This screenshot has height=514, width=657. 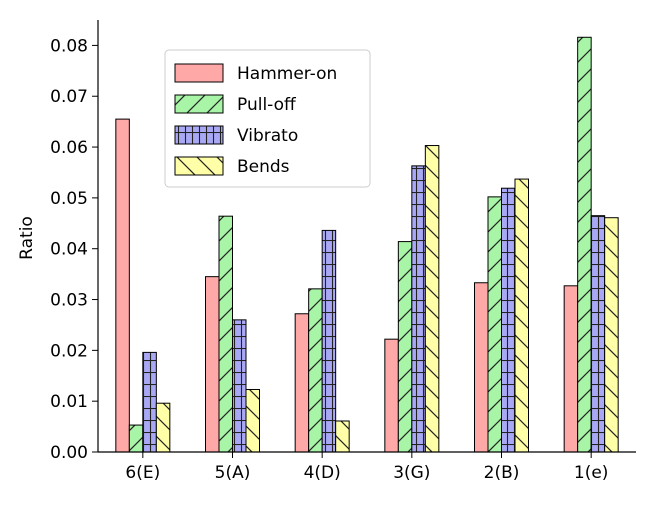 What do you see at coordinates (494, 324) in the screenshot?
I see `bar-pull-off-2-b` at bounding box center [494, 324].